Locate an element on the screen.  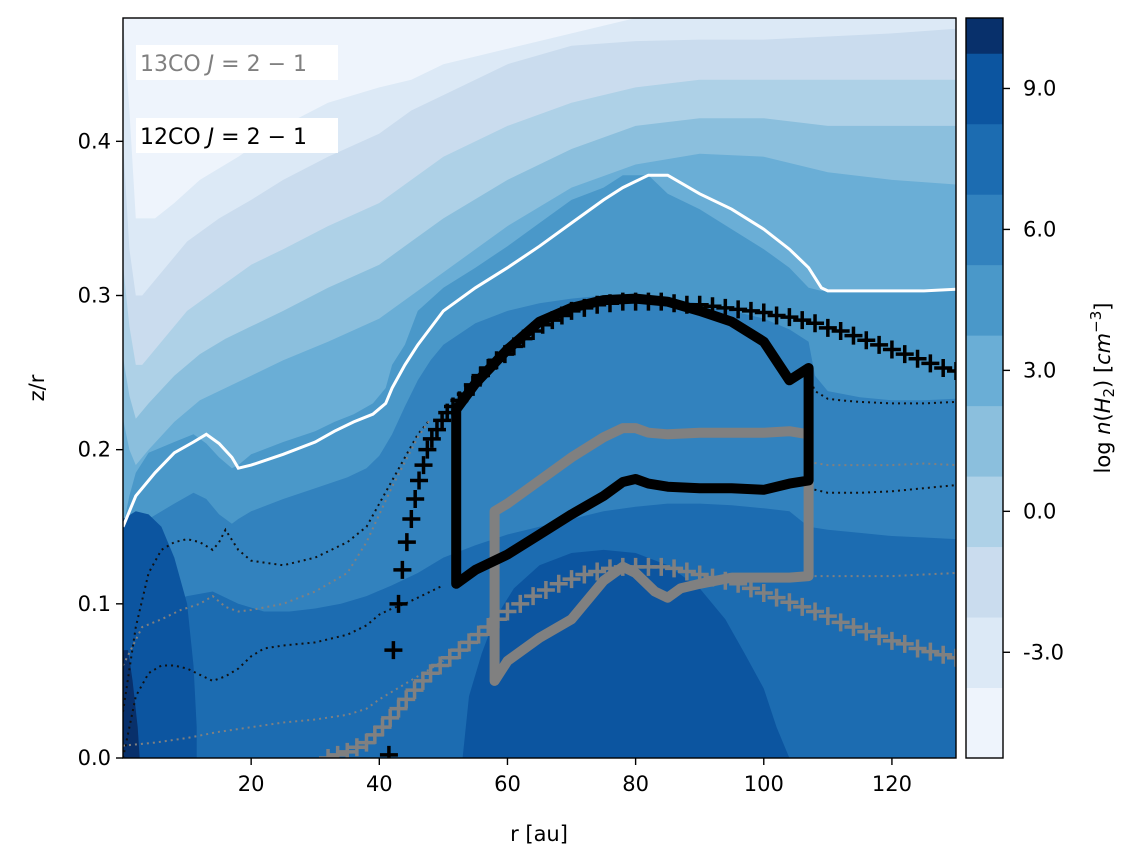
y-axis-label: z/r is located at coordinates (37, 387).